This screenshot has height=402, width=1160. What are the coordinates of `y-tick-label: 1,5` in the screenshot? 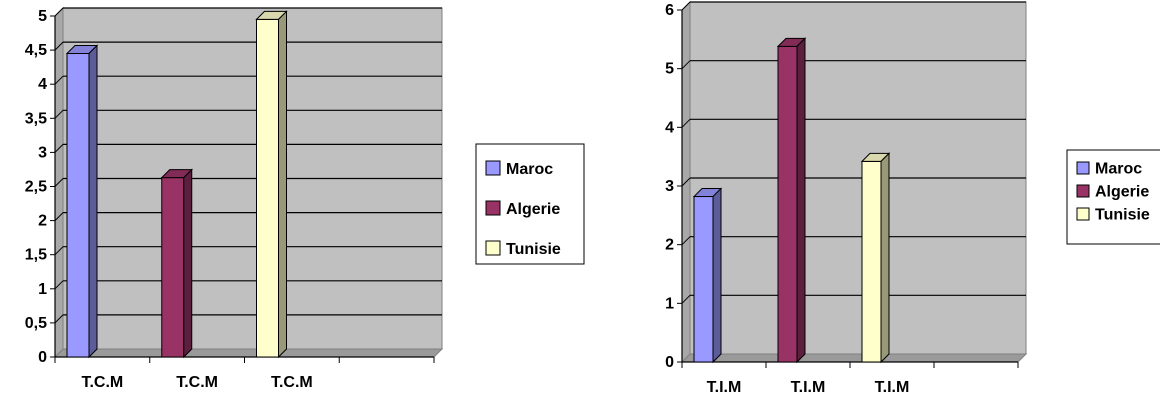 It's located at (36, 255).